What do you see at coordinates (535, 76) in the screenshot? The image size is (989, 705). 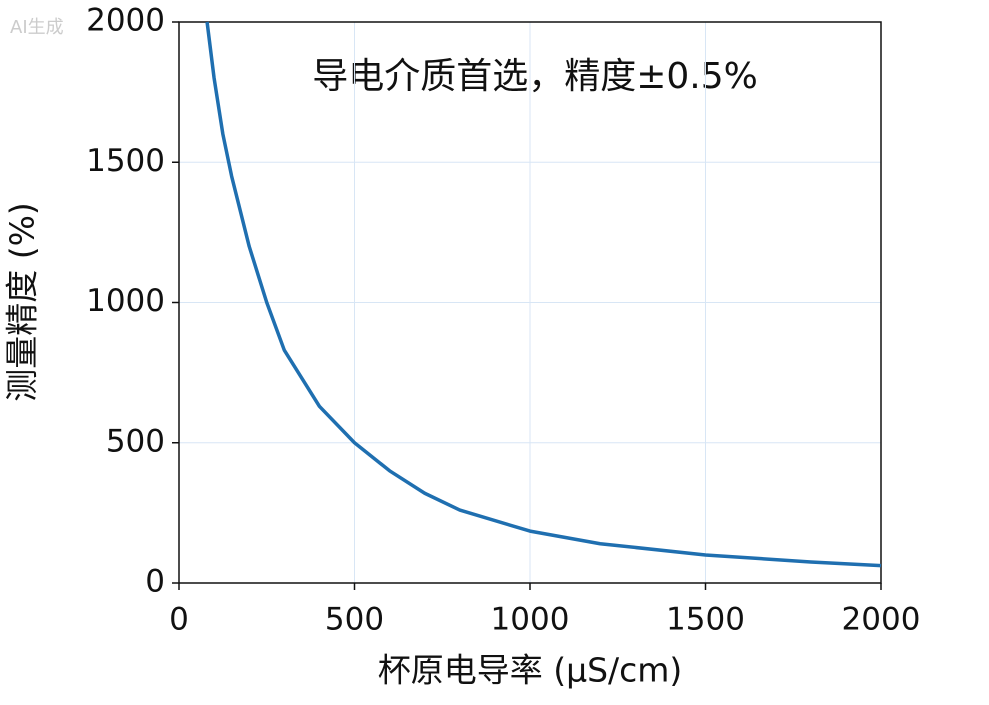 I see `annotation: 导电介质首选，精度±0.5%` at bounding box center [535, 76].